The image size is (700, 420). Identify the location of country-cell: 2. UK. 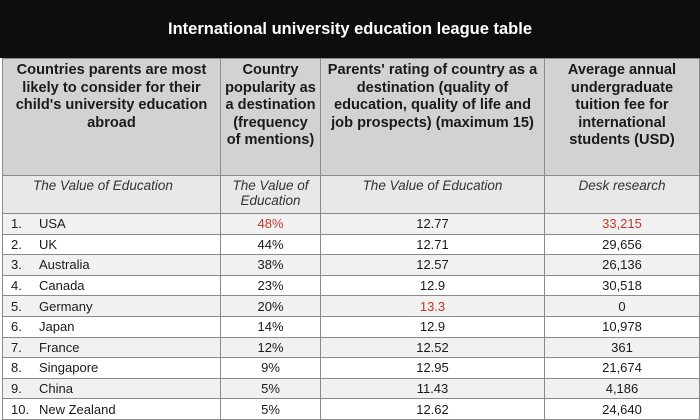
(111, 244).